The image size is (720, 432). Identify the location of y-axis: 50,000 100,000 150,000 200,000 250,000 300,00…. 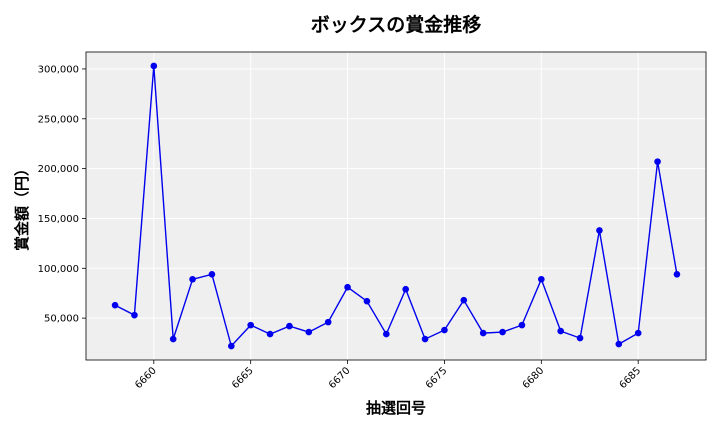
(62, 194).